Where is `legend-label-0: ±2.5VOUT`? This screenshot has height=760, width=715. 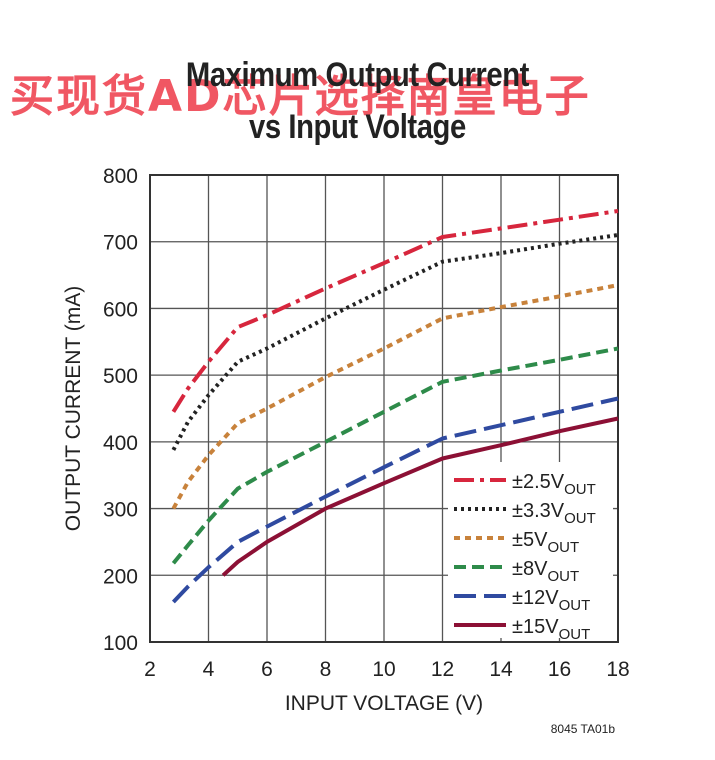
legend-label-0: ±2.5VOUT is located at coordinates (554, 484).